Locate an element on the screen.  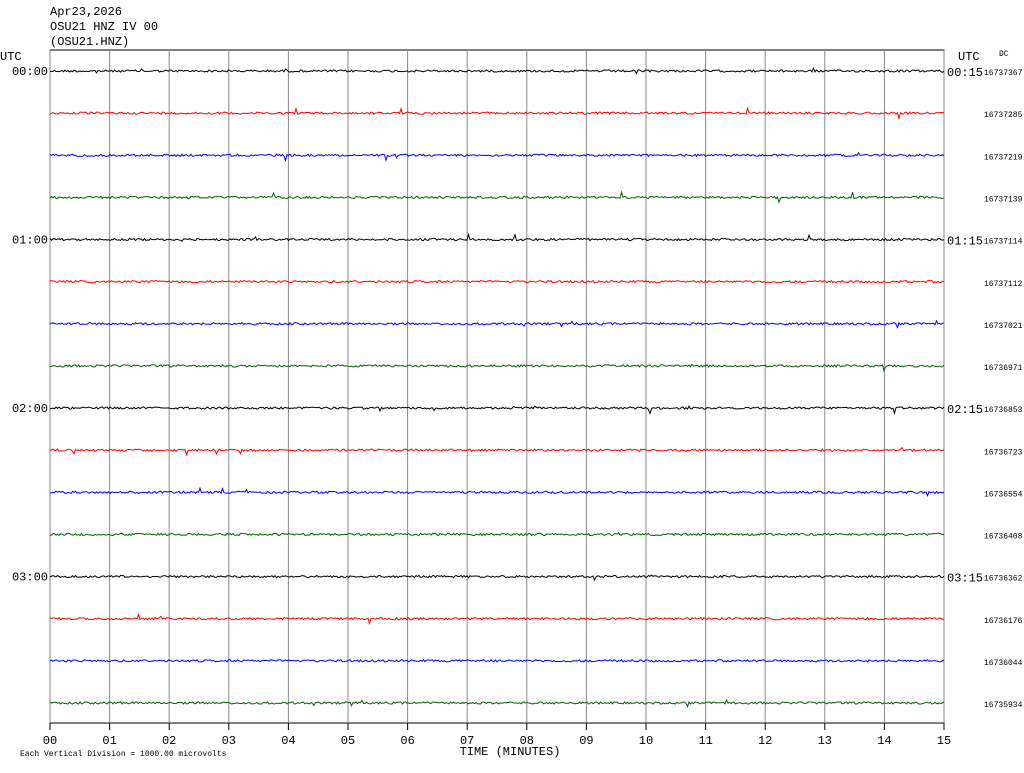
left-time-label: 01:00 is located at coordinates (30, 241).